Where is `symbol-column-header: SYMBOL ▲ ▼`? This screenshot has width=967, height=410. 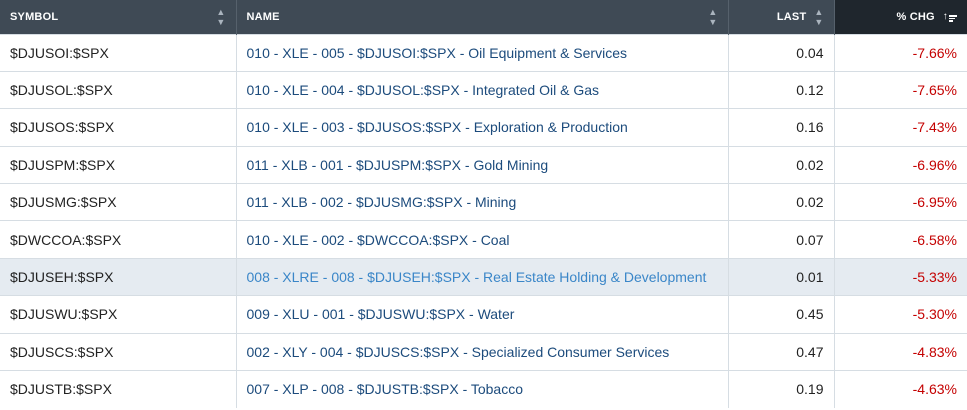 symbol-column-header: SYMBOL ▲ ▼ is located at coordinates (118, 17).